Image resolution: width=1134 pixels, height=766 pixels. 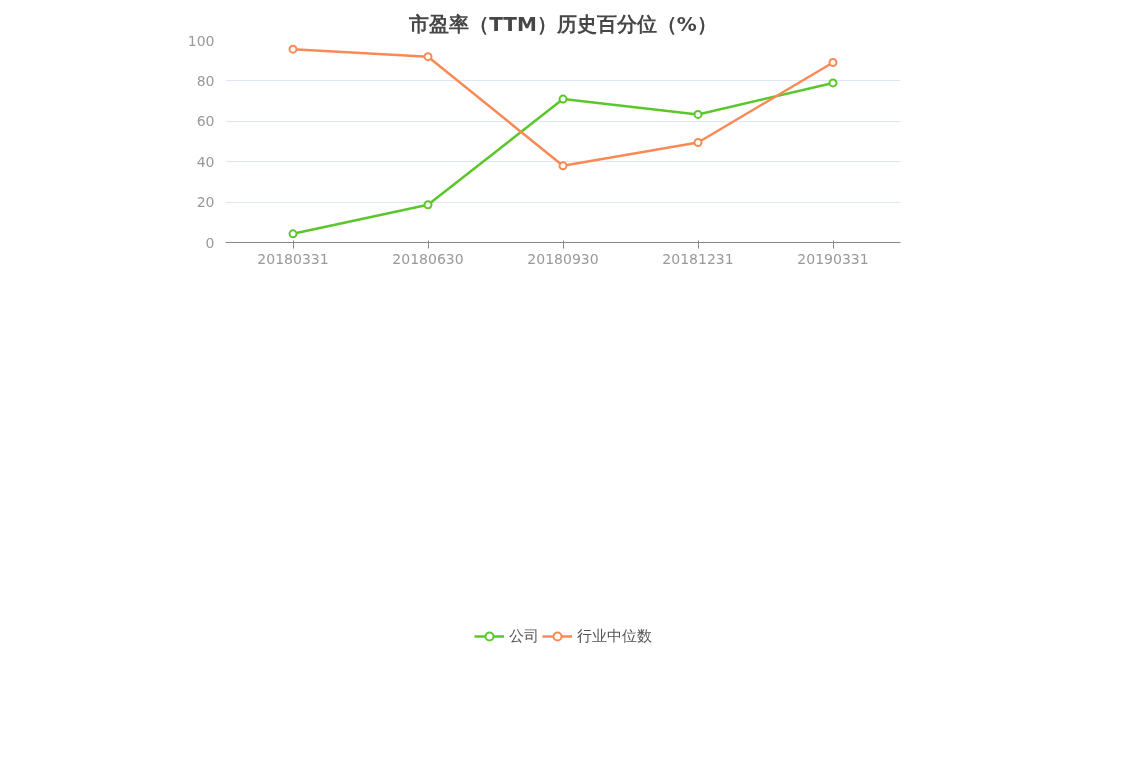 What do you see at coordinates (523, 636) in the screenshot?
I see `legend-label: 公司` at bounding box center [523, 636].